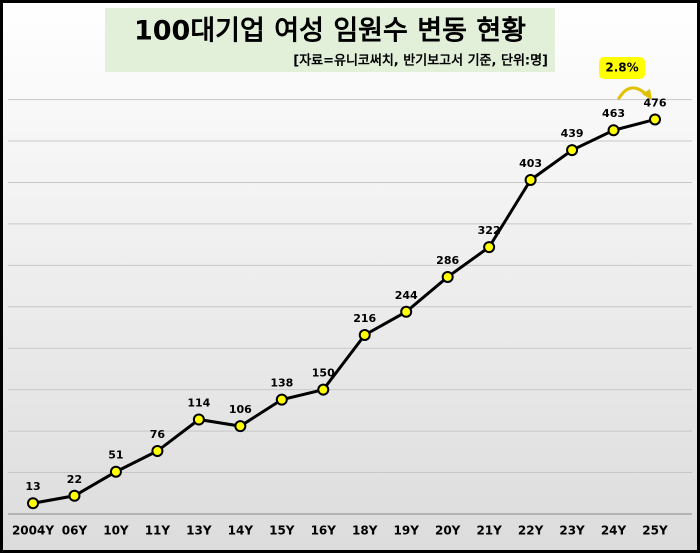 The image size is (700, 553). What do you see at coordinates (447, 260) in the screenshot?
I see `data-label: 286` at bounding box center [447, 260].